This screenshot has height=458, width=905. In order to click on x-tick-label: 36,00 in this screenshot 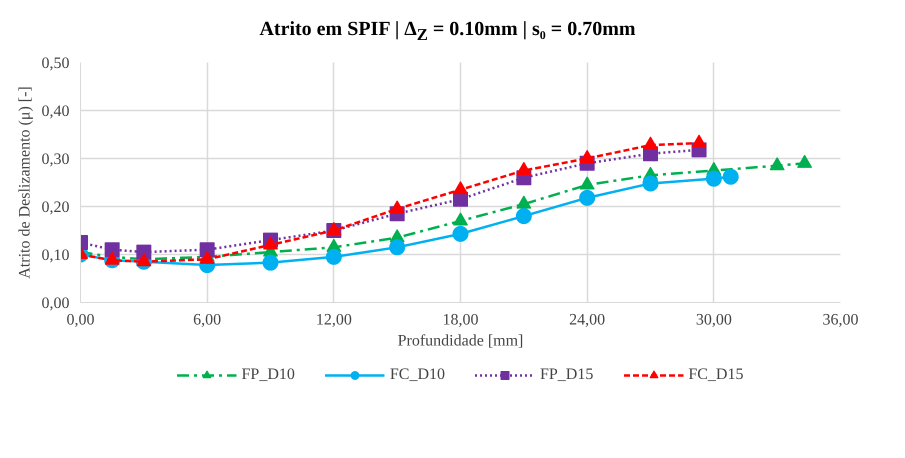, I will do `click(840, 320)`.